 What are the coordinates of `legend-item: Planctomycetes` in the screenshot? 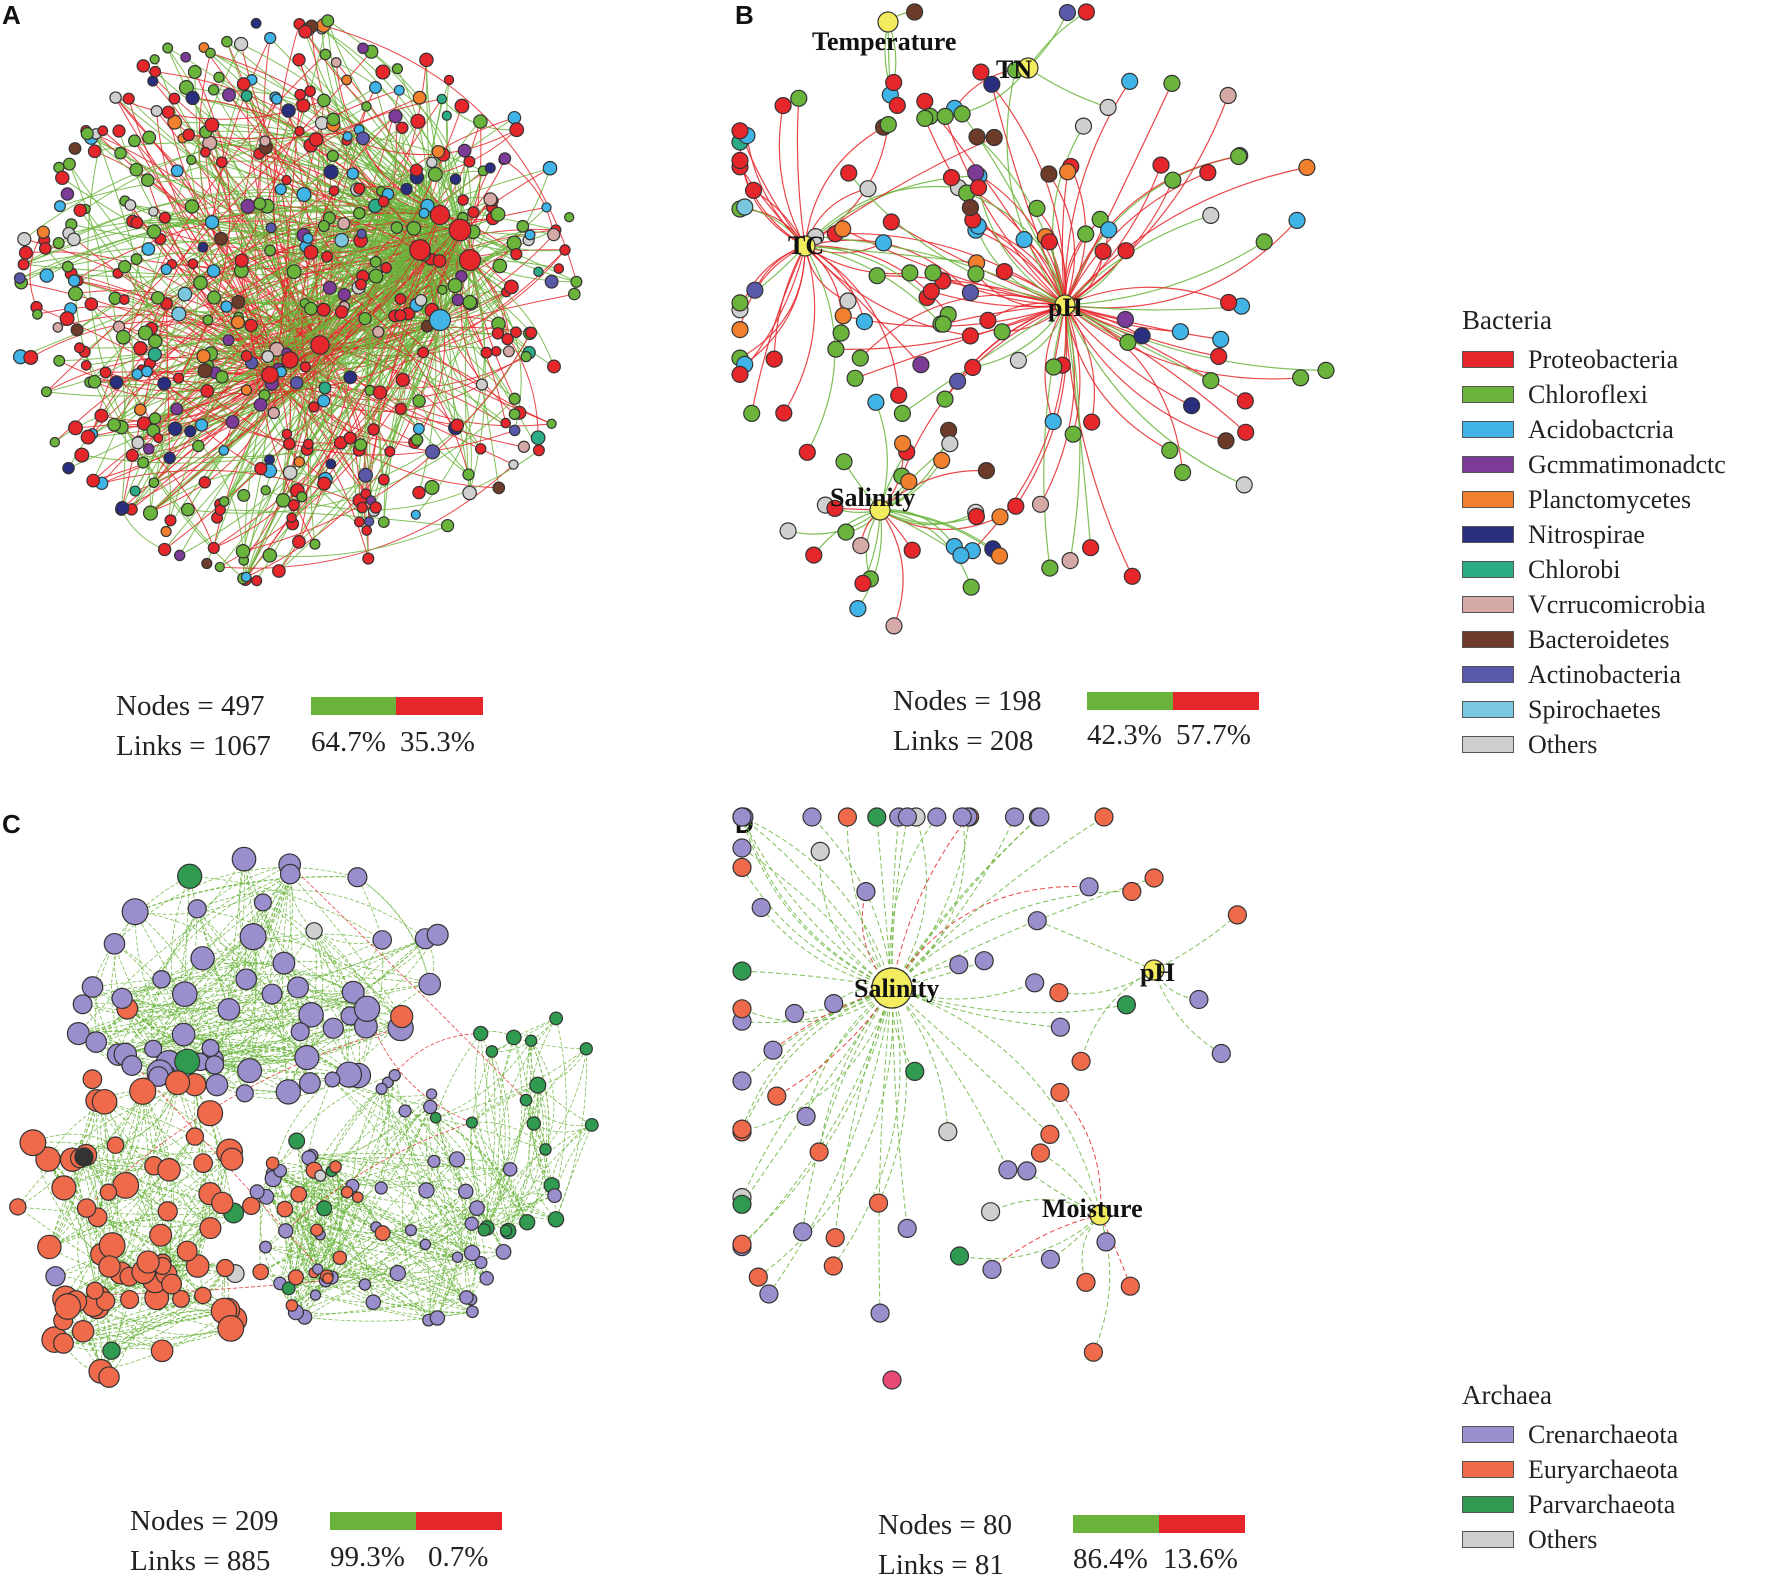 It's located at (1594, 499).